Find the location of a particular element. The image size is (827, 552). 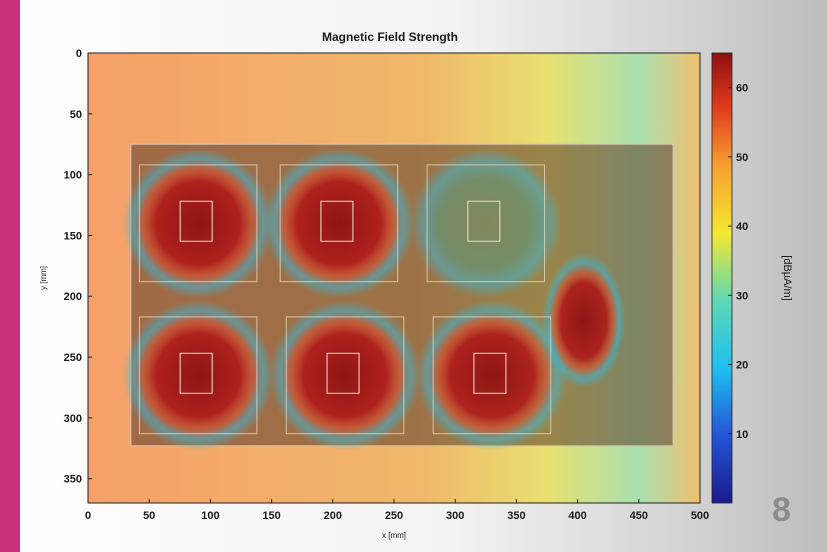

x-tick-label: 0 is located at coordinates (88, 516).